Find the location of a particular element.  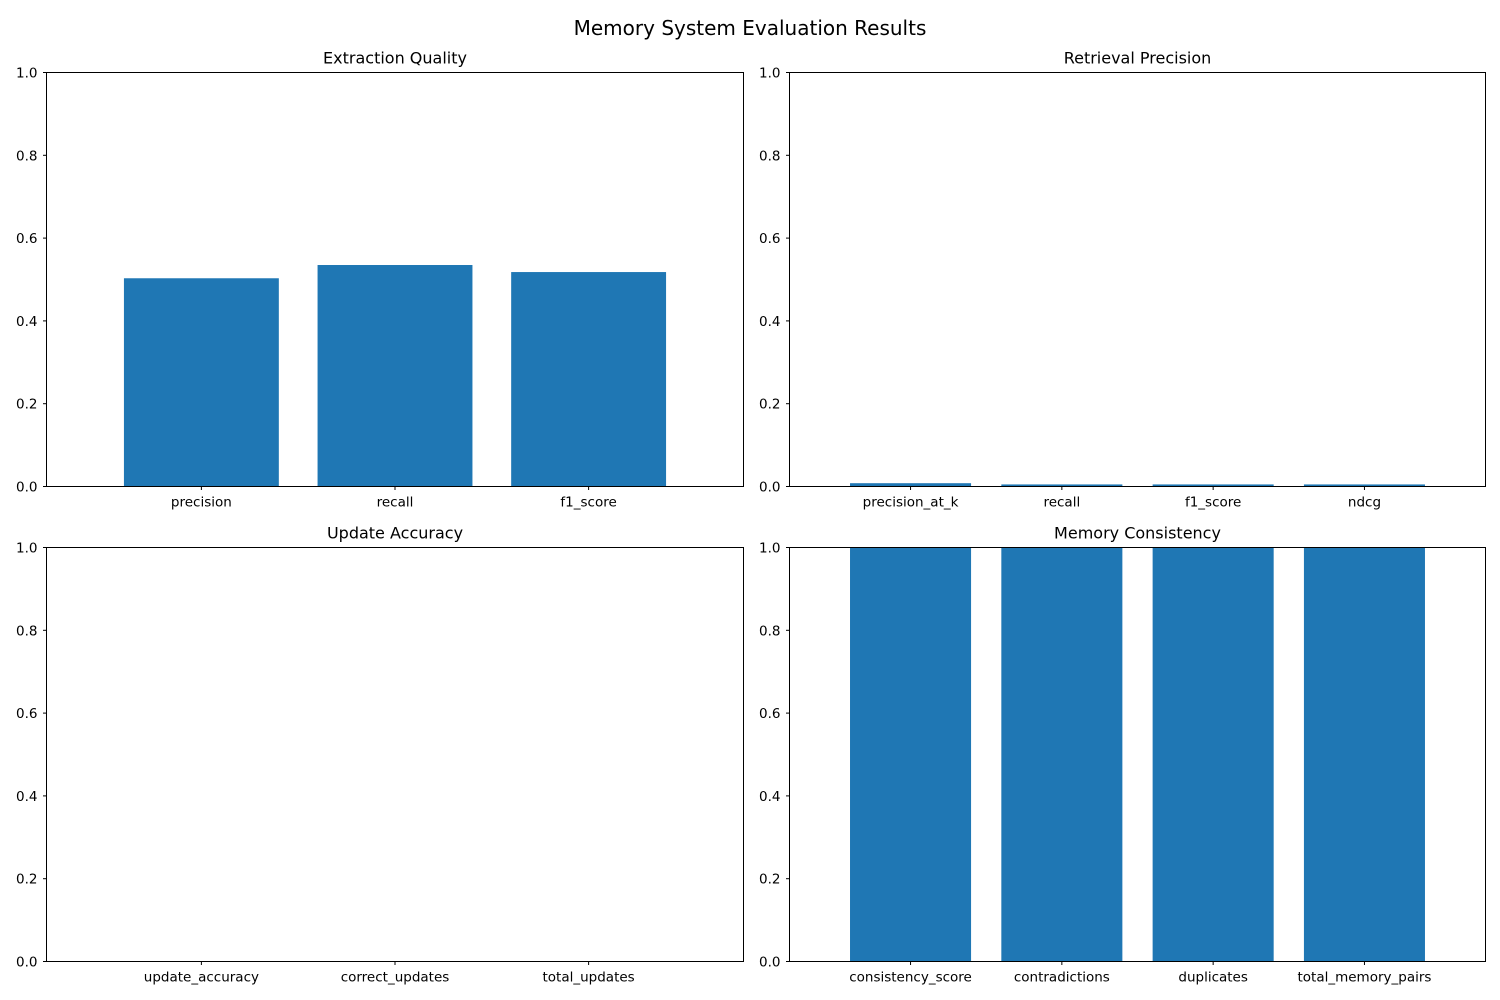

x-tick-label: precision_at_k is located at coordinates (911, 503).